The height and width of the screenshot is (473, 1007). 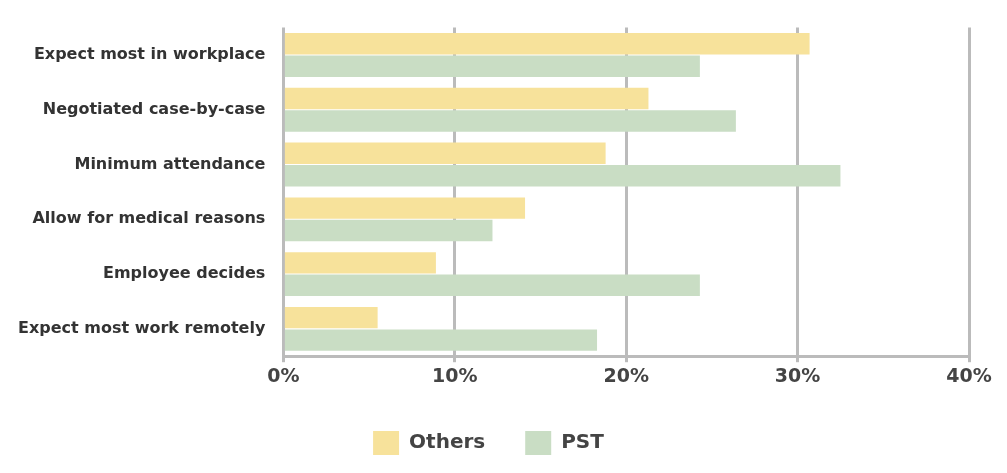 I want to click on x-tick-label: 30%, so click(x=797, y=374).